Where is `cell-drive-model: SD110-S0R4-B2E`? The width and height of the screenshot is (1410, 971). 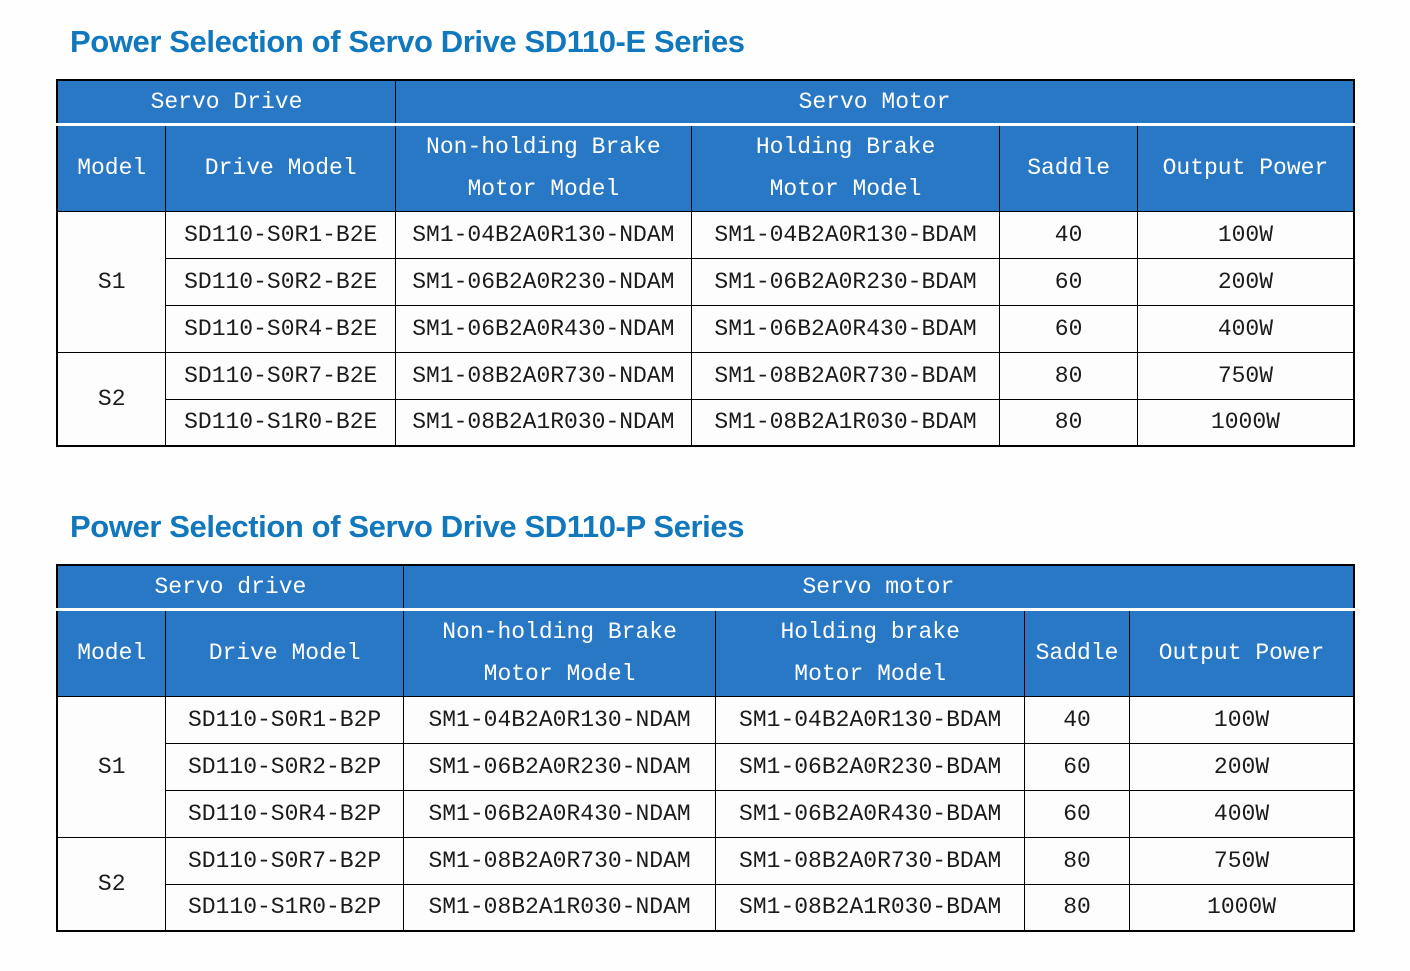 cell-drive-model: SD110-S0R4-B2E is located at coordinates (280, 328).